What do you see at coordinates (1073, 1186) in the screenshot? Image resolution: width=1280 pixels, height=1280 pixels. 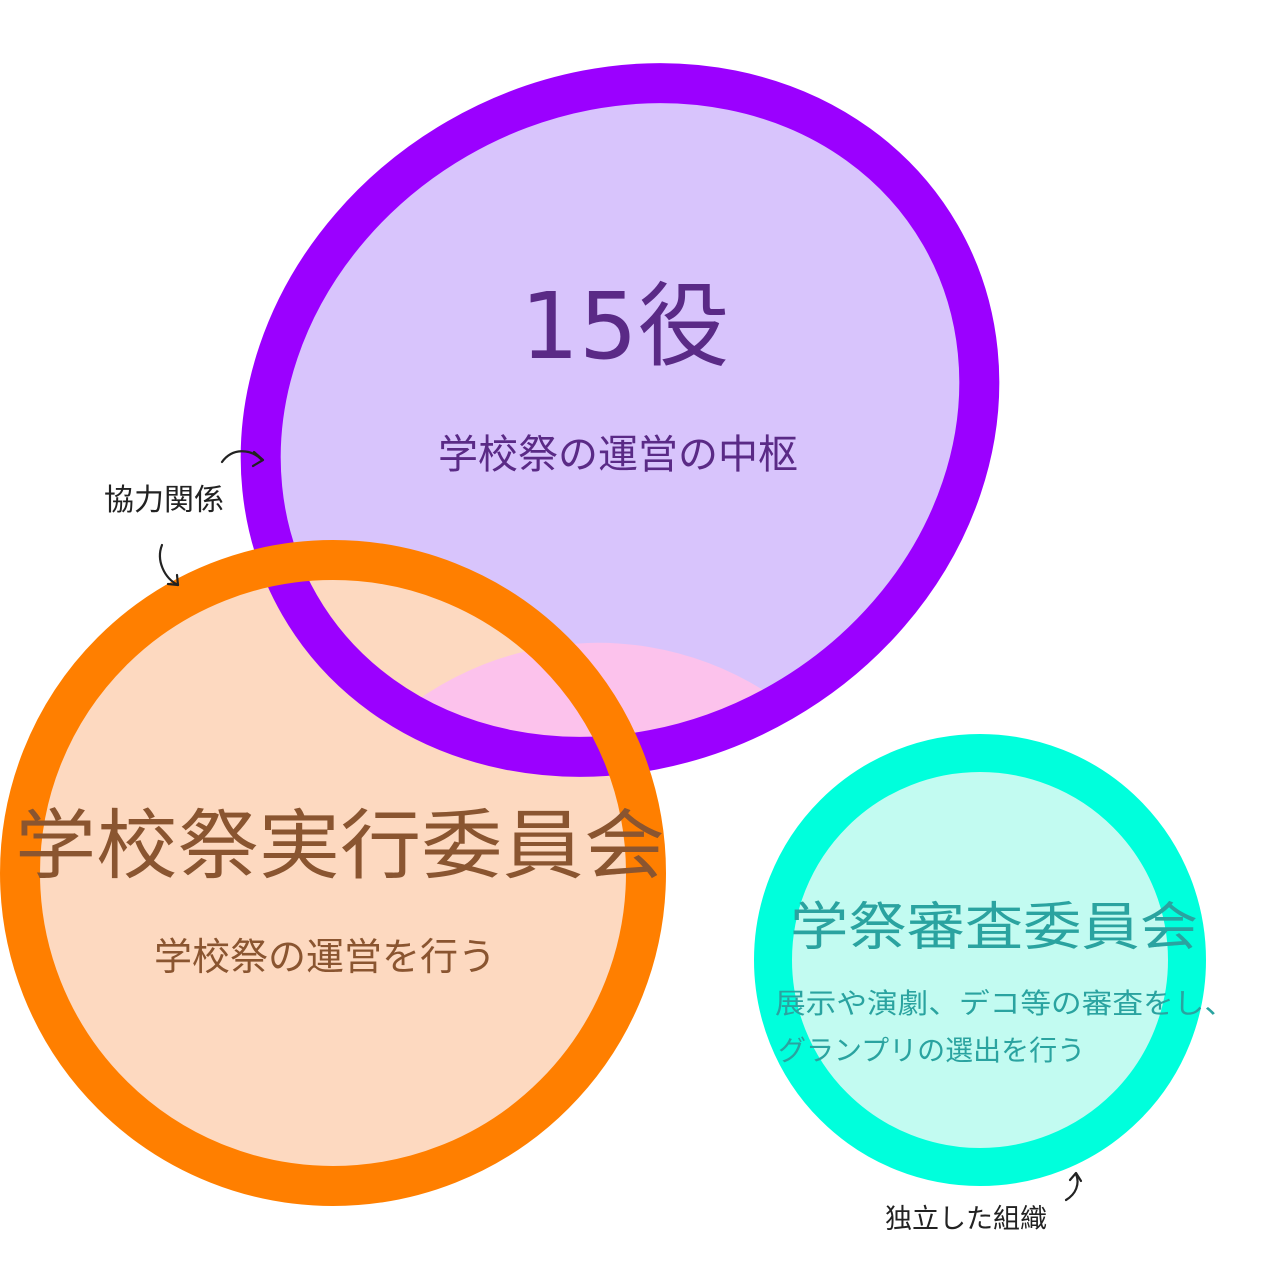 I see `independent-arrow-icon` at bounding box center [1073, 1186].